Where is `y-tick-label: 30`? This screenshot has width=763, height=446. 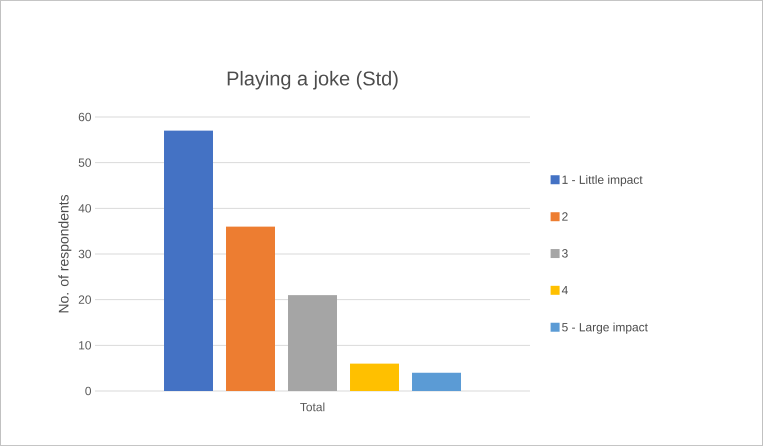 y-tick-label: 30 is located at coordinates (85, 254).